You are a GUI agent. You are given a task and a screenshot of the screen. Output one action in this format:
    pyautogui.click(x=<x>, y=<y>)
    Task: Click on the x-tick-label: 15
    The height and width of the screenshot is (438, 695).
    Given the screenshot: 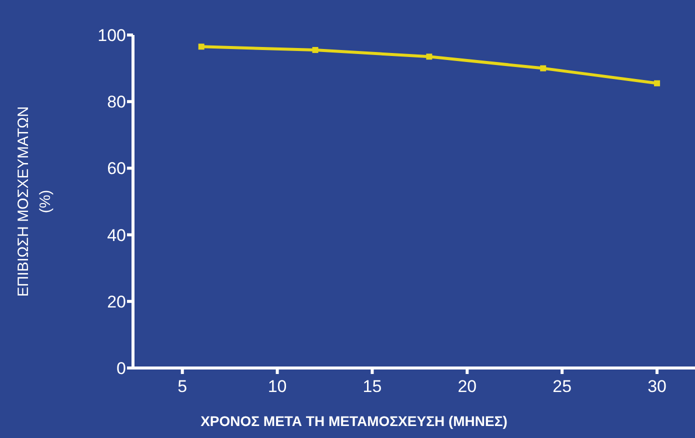 What is the action you would take?
    pyautogui.click(x=372, y=386)
    